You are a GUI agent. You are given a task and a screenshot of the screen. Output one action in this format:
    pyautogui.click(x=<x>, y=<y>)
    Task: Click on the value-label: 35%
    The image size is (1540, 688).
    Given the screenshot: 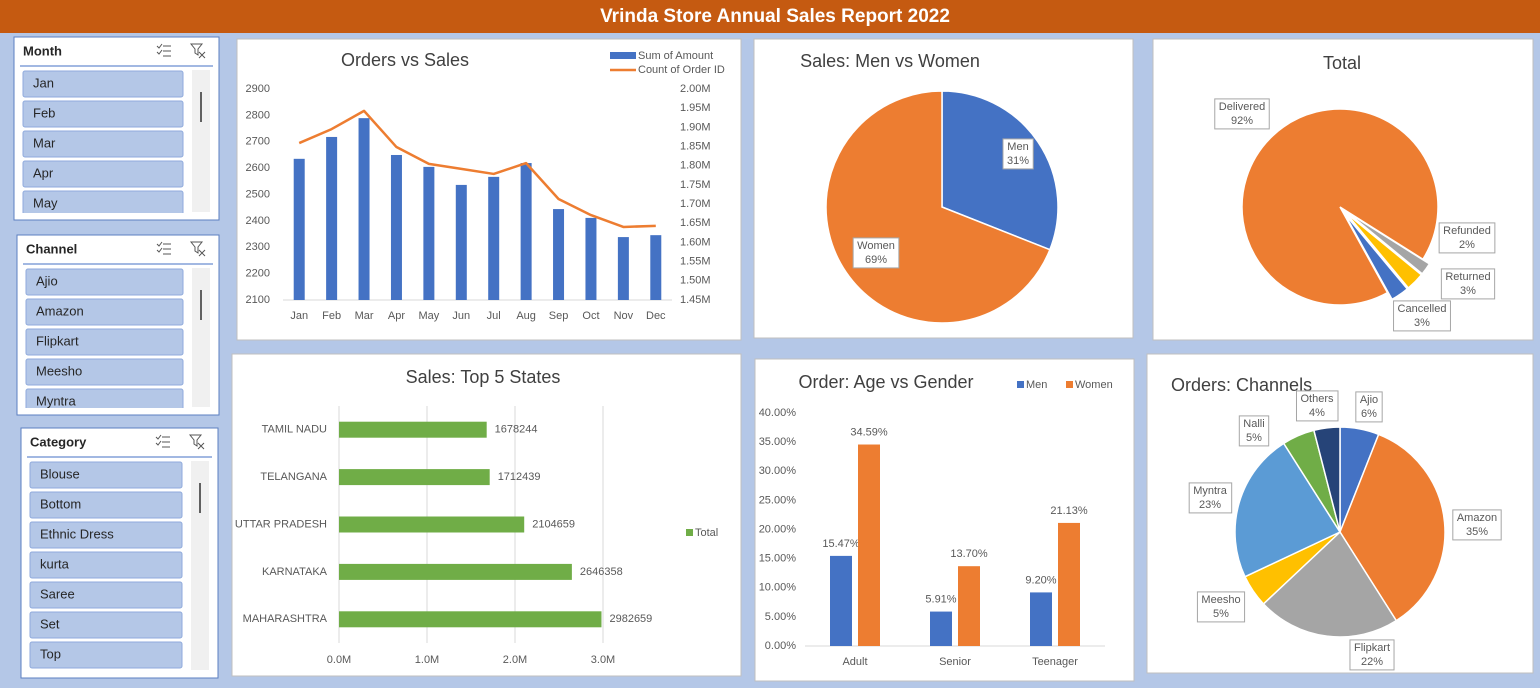 What is the action you would take?
    pyautogui.click(x=1477, y=532)
    